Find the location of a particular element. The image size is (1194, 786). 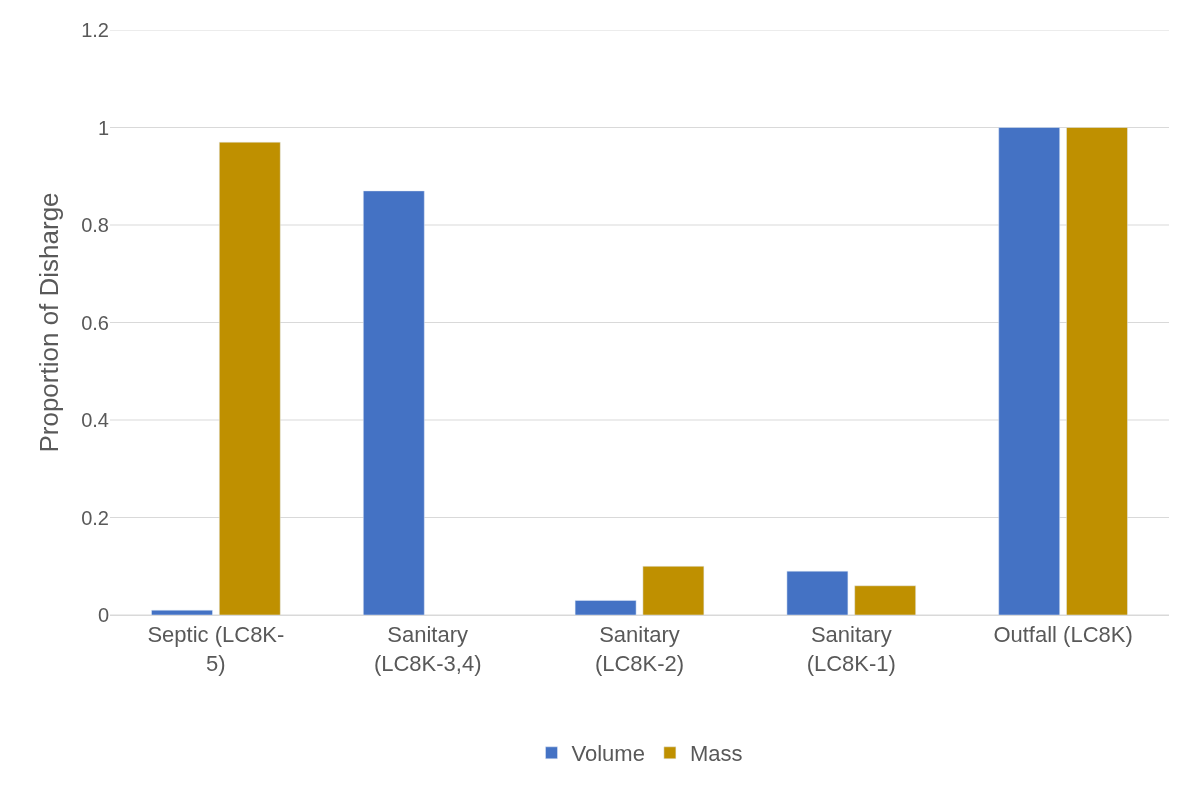

y-tick-label: 1.2 is located at coordinates (95, 30).